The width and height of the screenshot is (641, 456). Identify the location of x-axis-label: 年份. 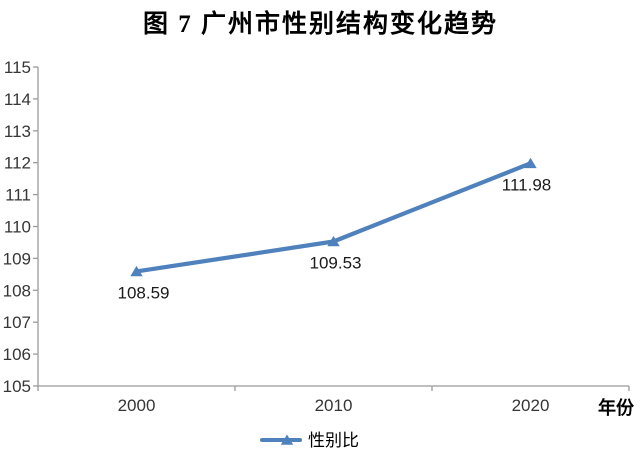
(616, 407).